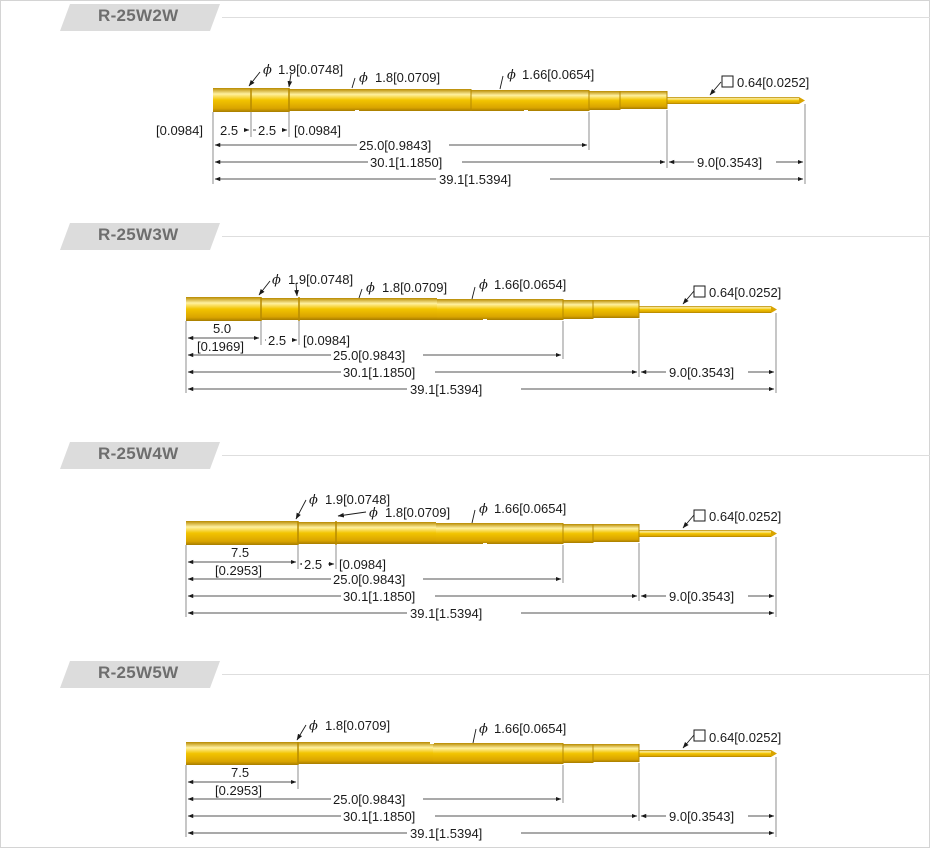 The image size is (930, 857). I want to click on section-title: R-25W2W, so click(138, 15).